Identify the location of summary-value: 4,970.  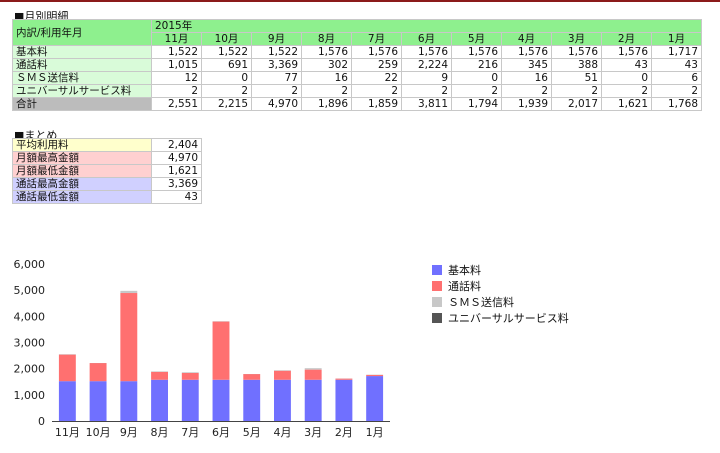
(176, 158).